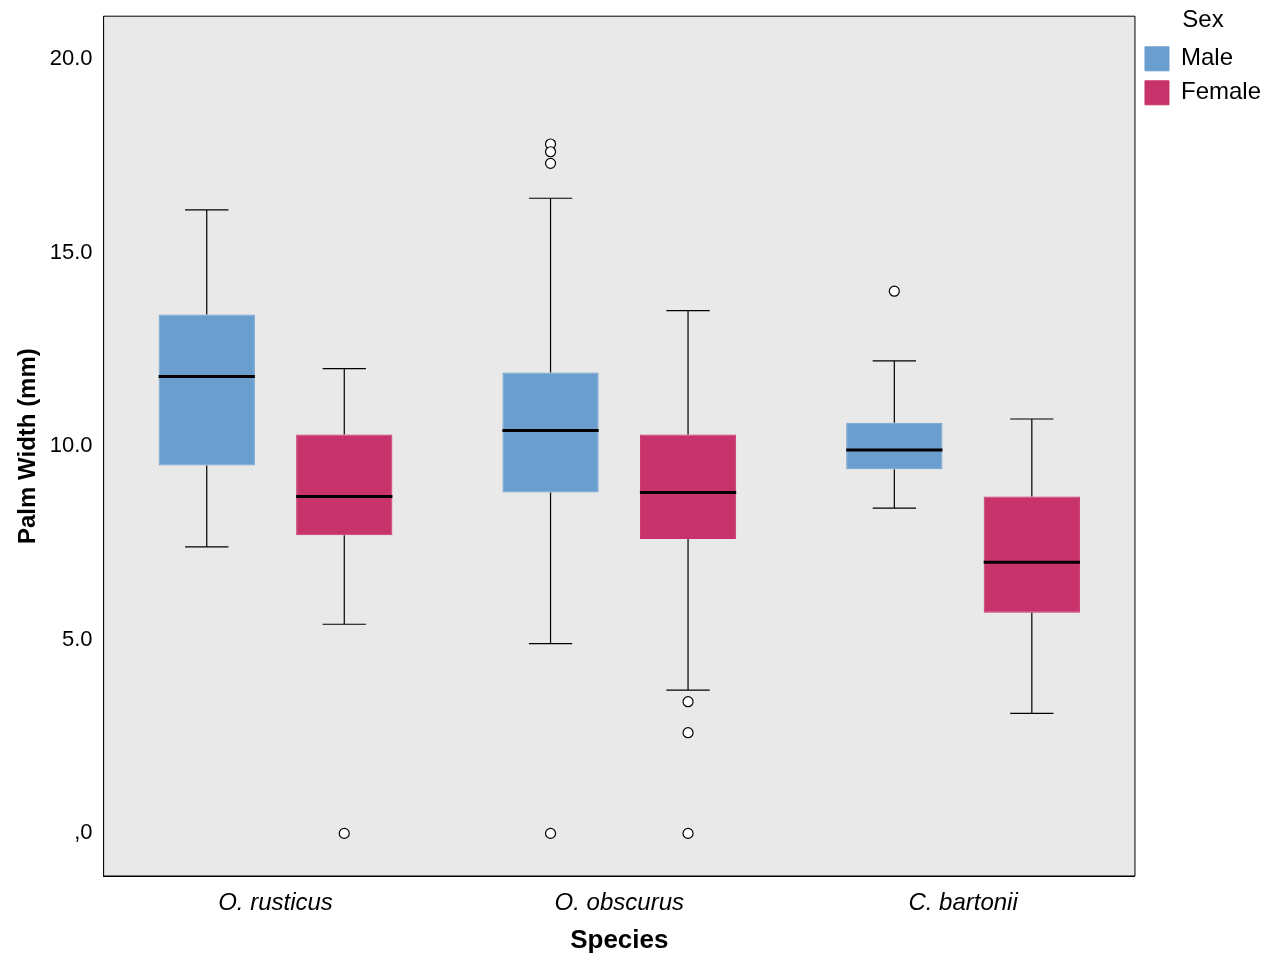 The image size is (1281, 970). Describe the element at coordinates (619, 938) in the screenshot. I see `x-axis-title: Species` at that location.